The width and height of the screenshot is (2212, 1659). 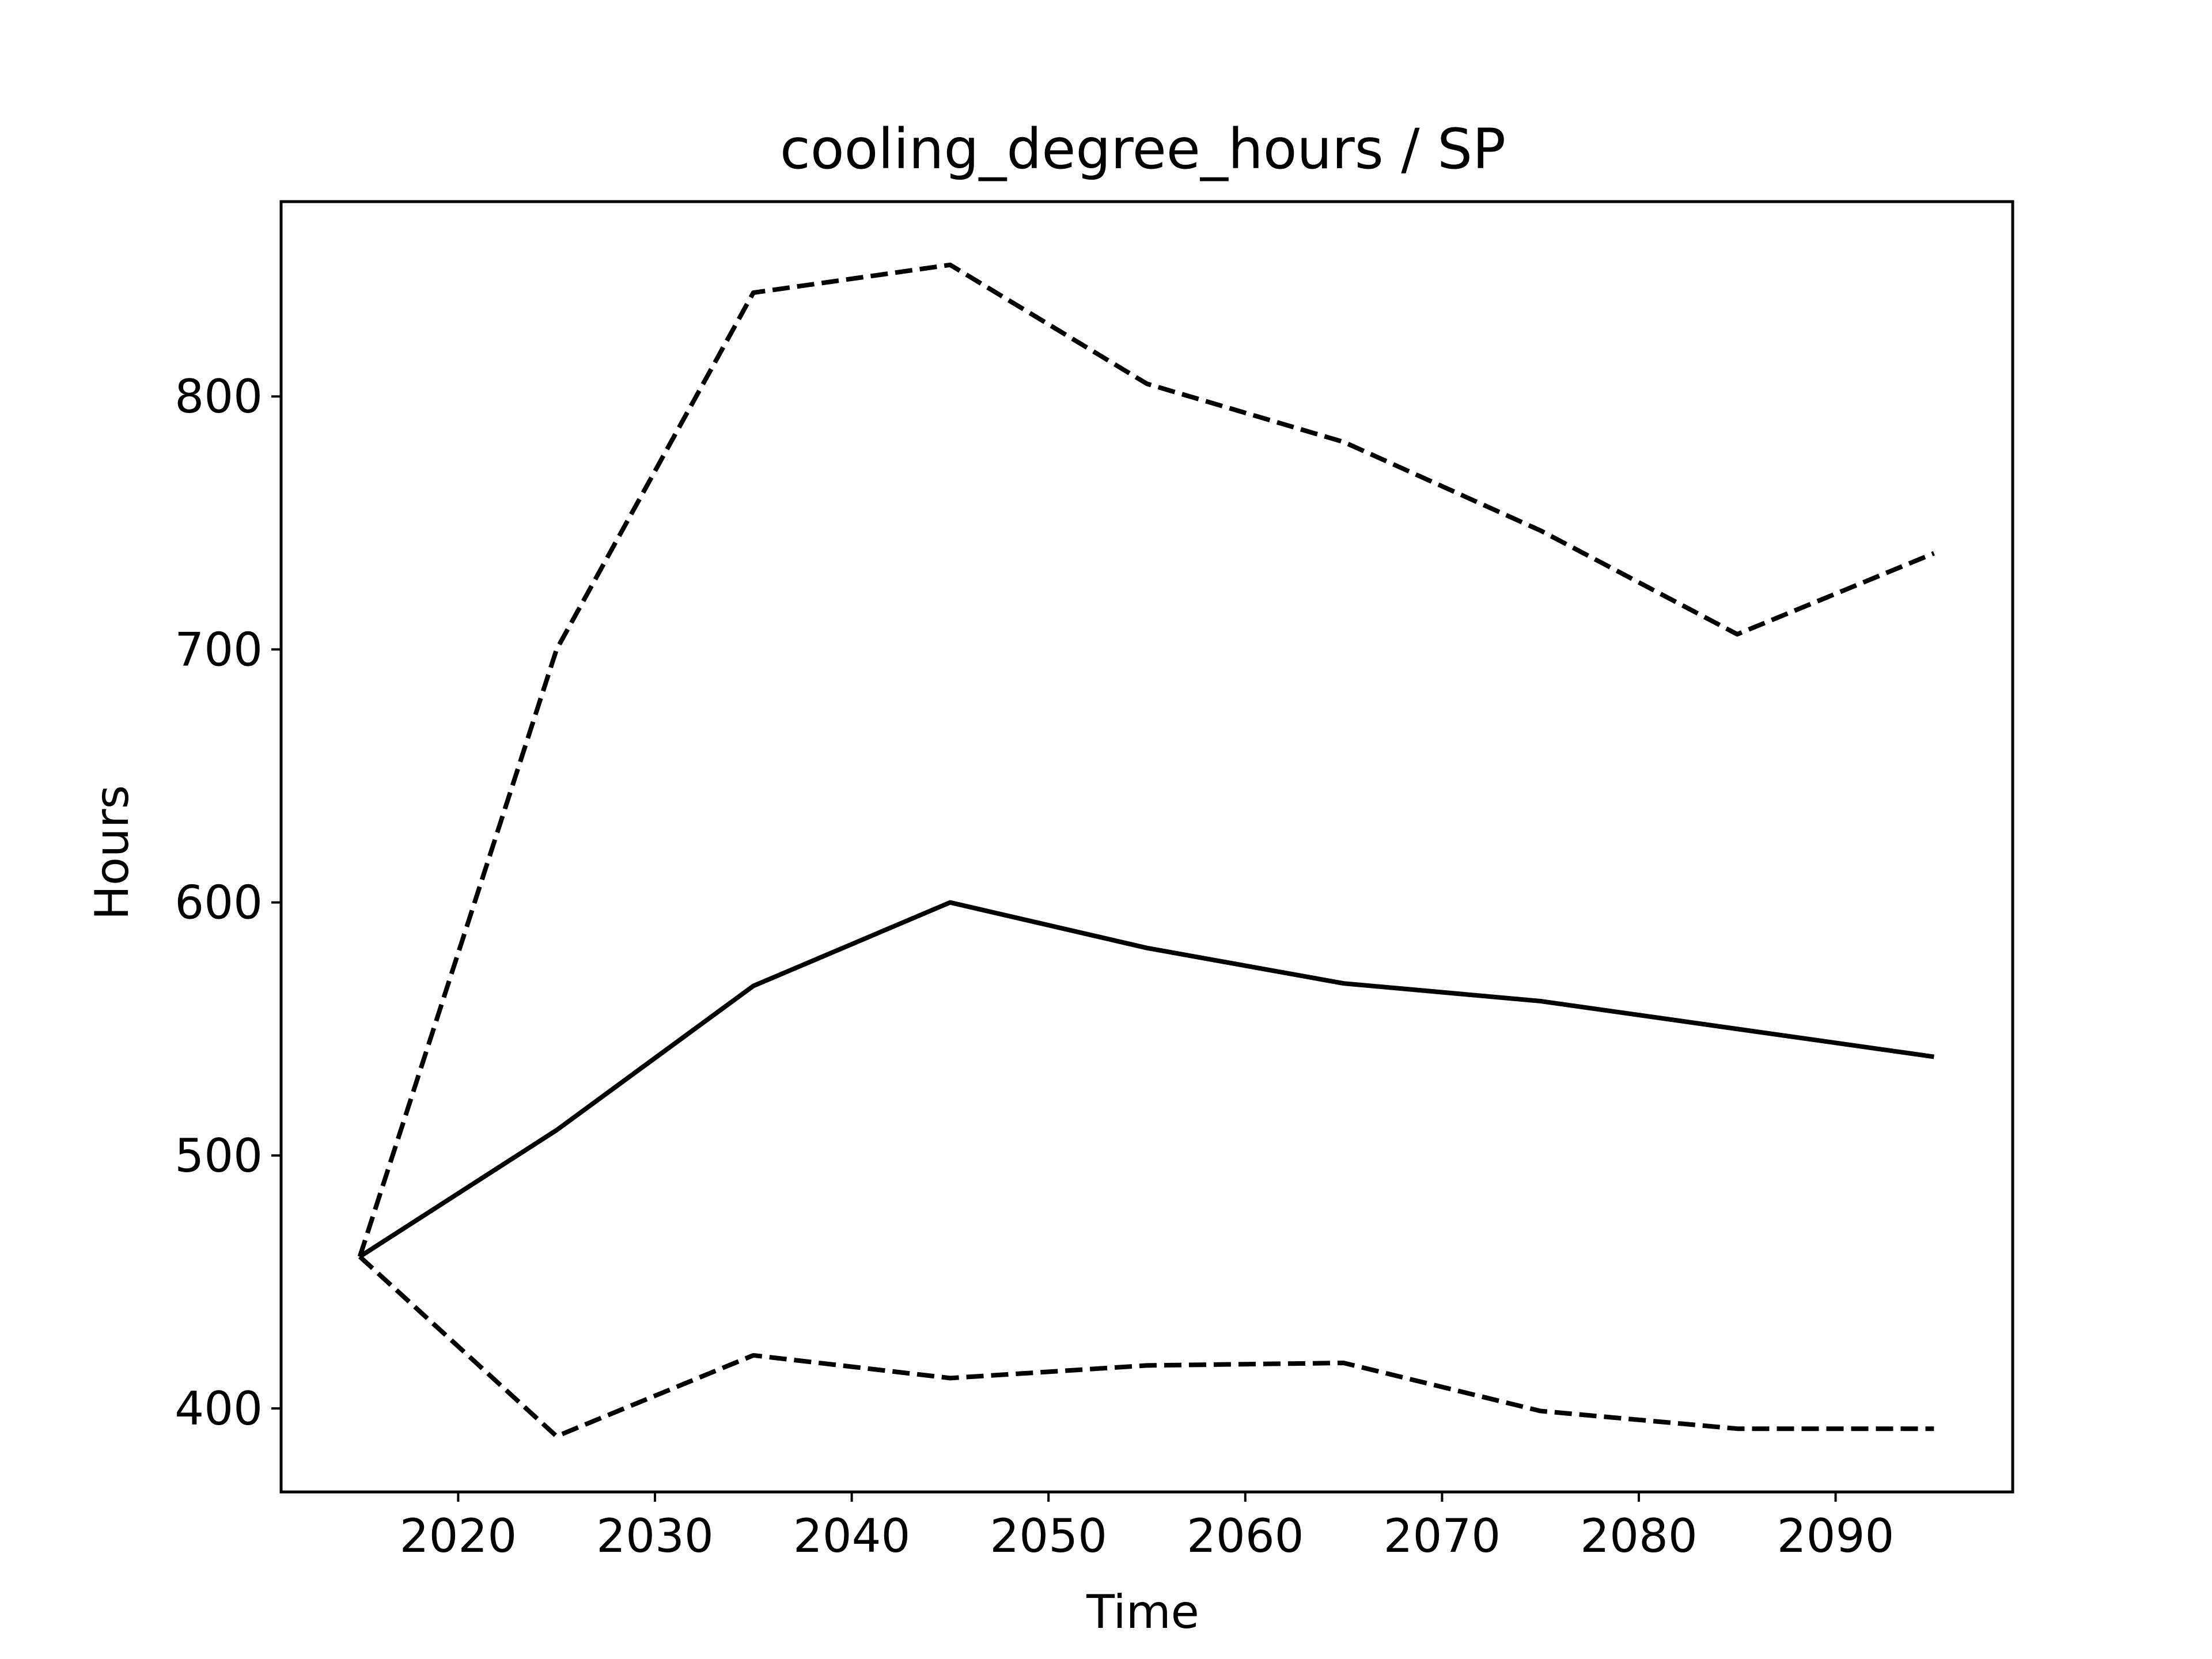 What do you see at coordinates (219, 1156) in the screenshot?
I see `y-tick-label: 500` at bounding box center [219, 1156].